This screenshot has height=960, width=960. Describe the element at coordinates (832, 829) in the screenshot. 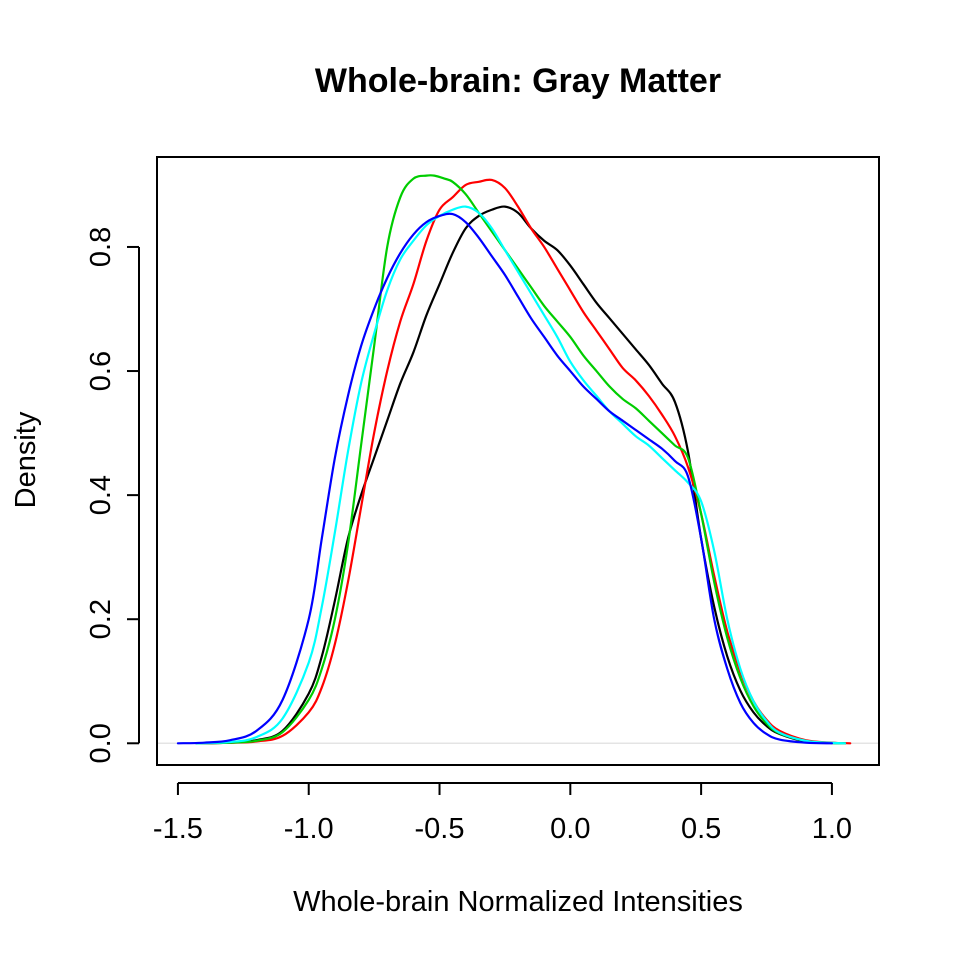

I see `x-tick-label: 1.0` at that location.